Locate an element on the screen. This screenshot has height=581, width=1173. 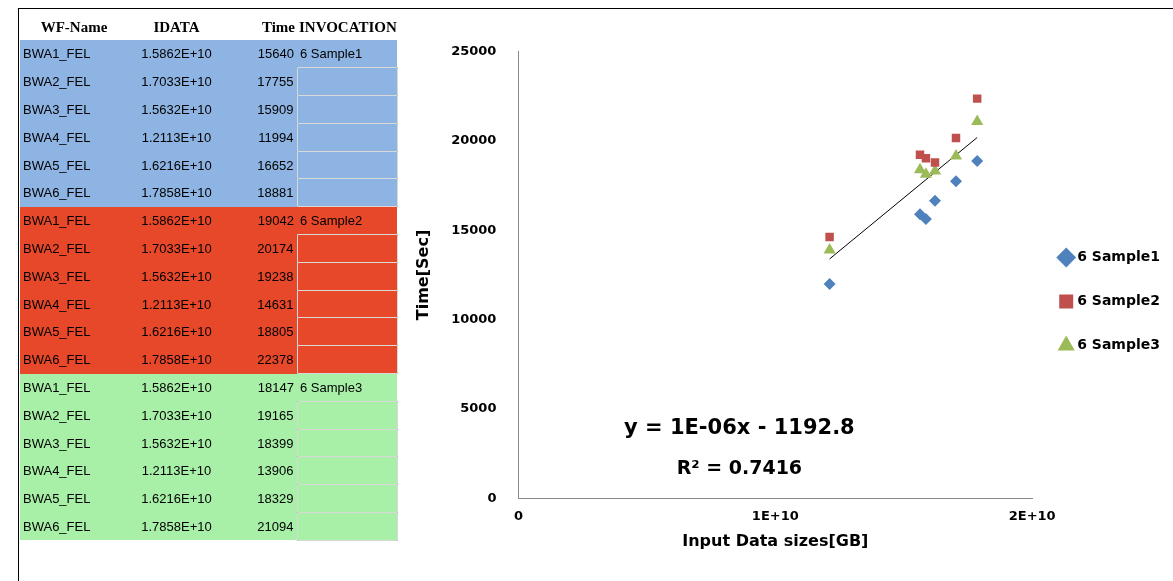
text: 22378 is located at coordinates (275, 360).